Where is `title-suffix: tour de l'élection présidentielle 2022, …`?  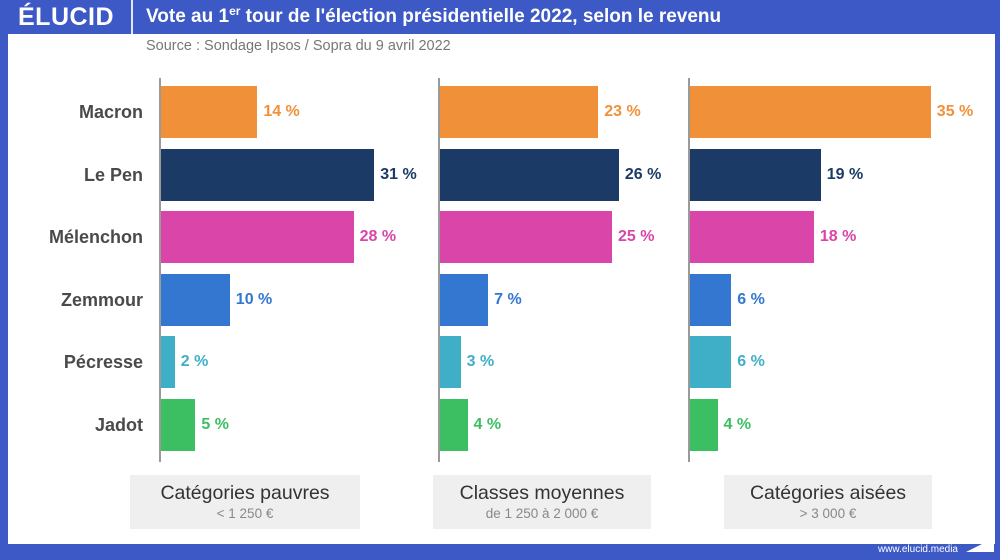
title-suffix: tour de l'élection présidentielle 2022, … is located at coordinates (481, 16).